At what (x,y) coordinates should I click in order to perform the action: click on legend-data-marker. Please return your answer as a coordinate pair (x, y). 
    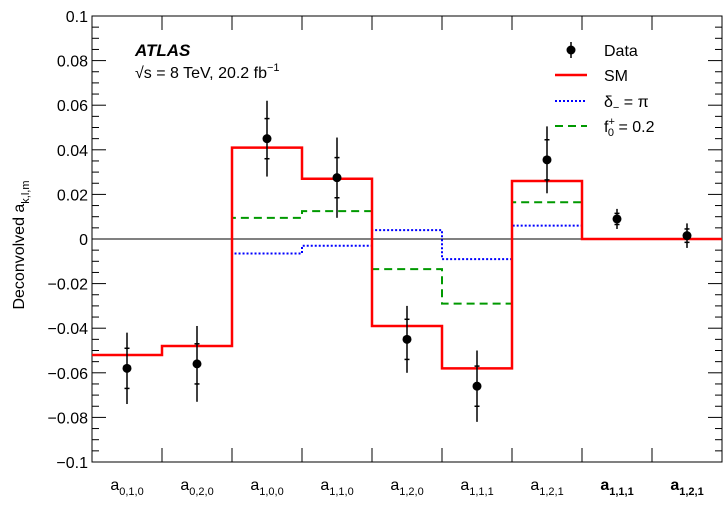
    Looking at the image, I should click on (571, 50).